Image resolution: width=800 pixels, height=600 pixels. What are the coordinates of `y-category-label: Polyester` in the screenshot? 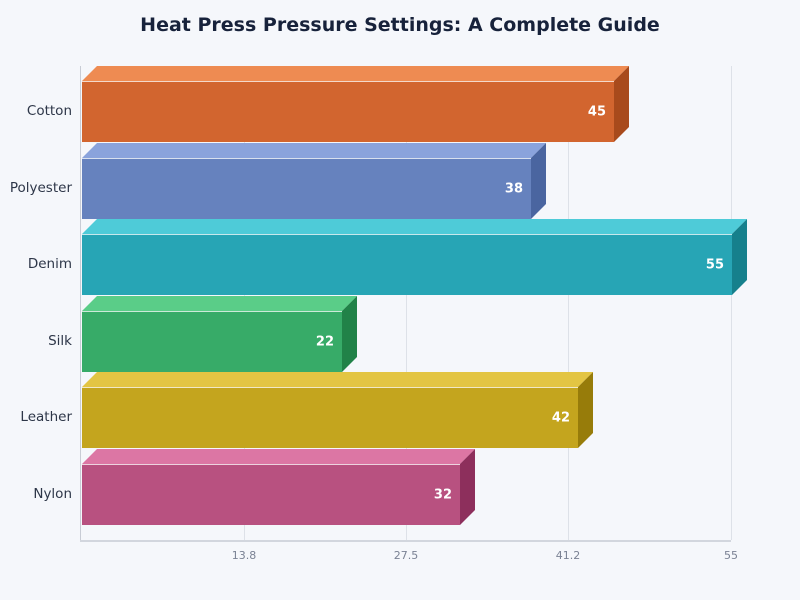 It's located at (40, 187).